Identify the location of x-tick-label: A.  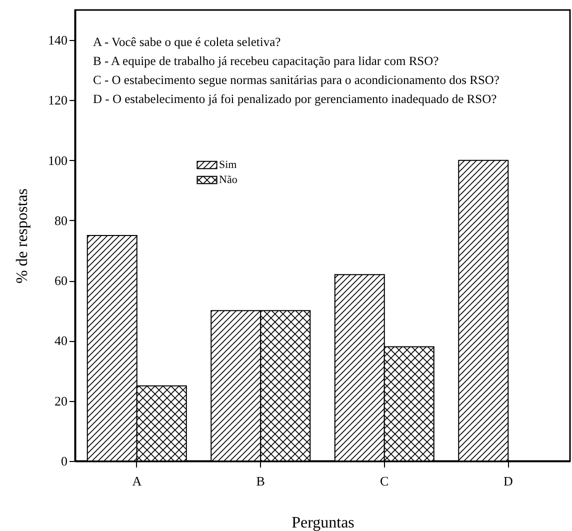
(137, 481).